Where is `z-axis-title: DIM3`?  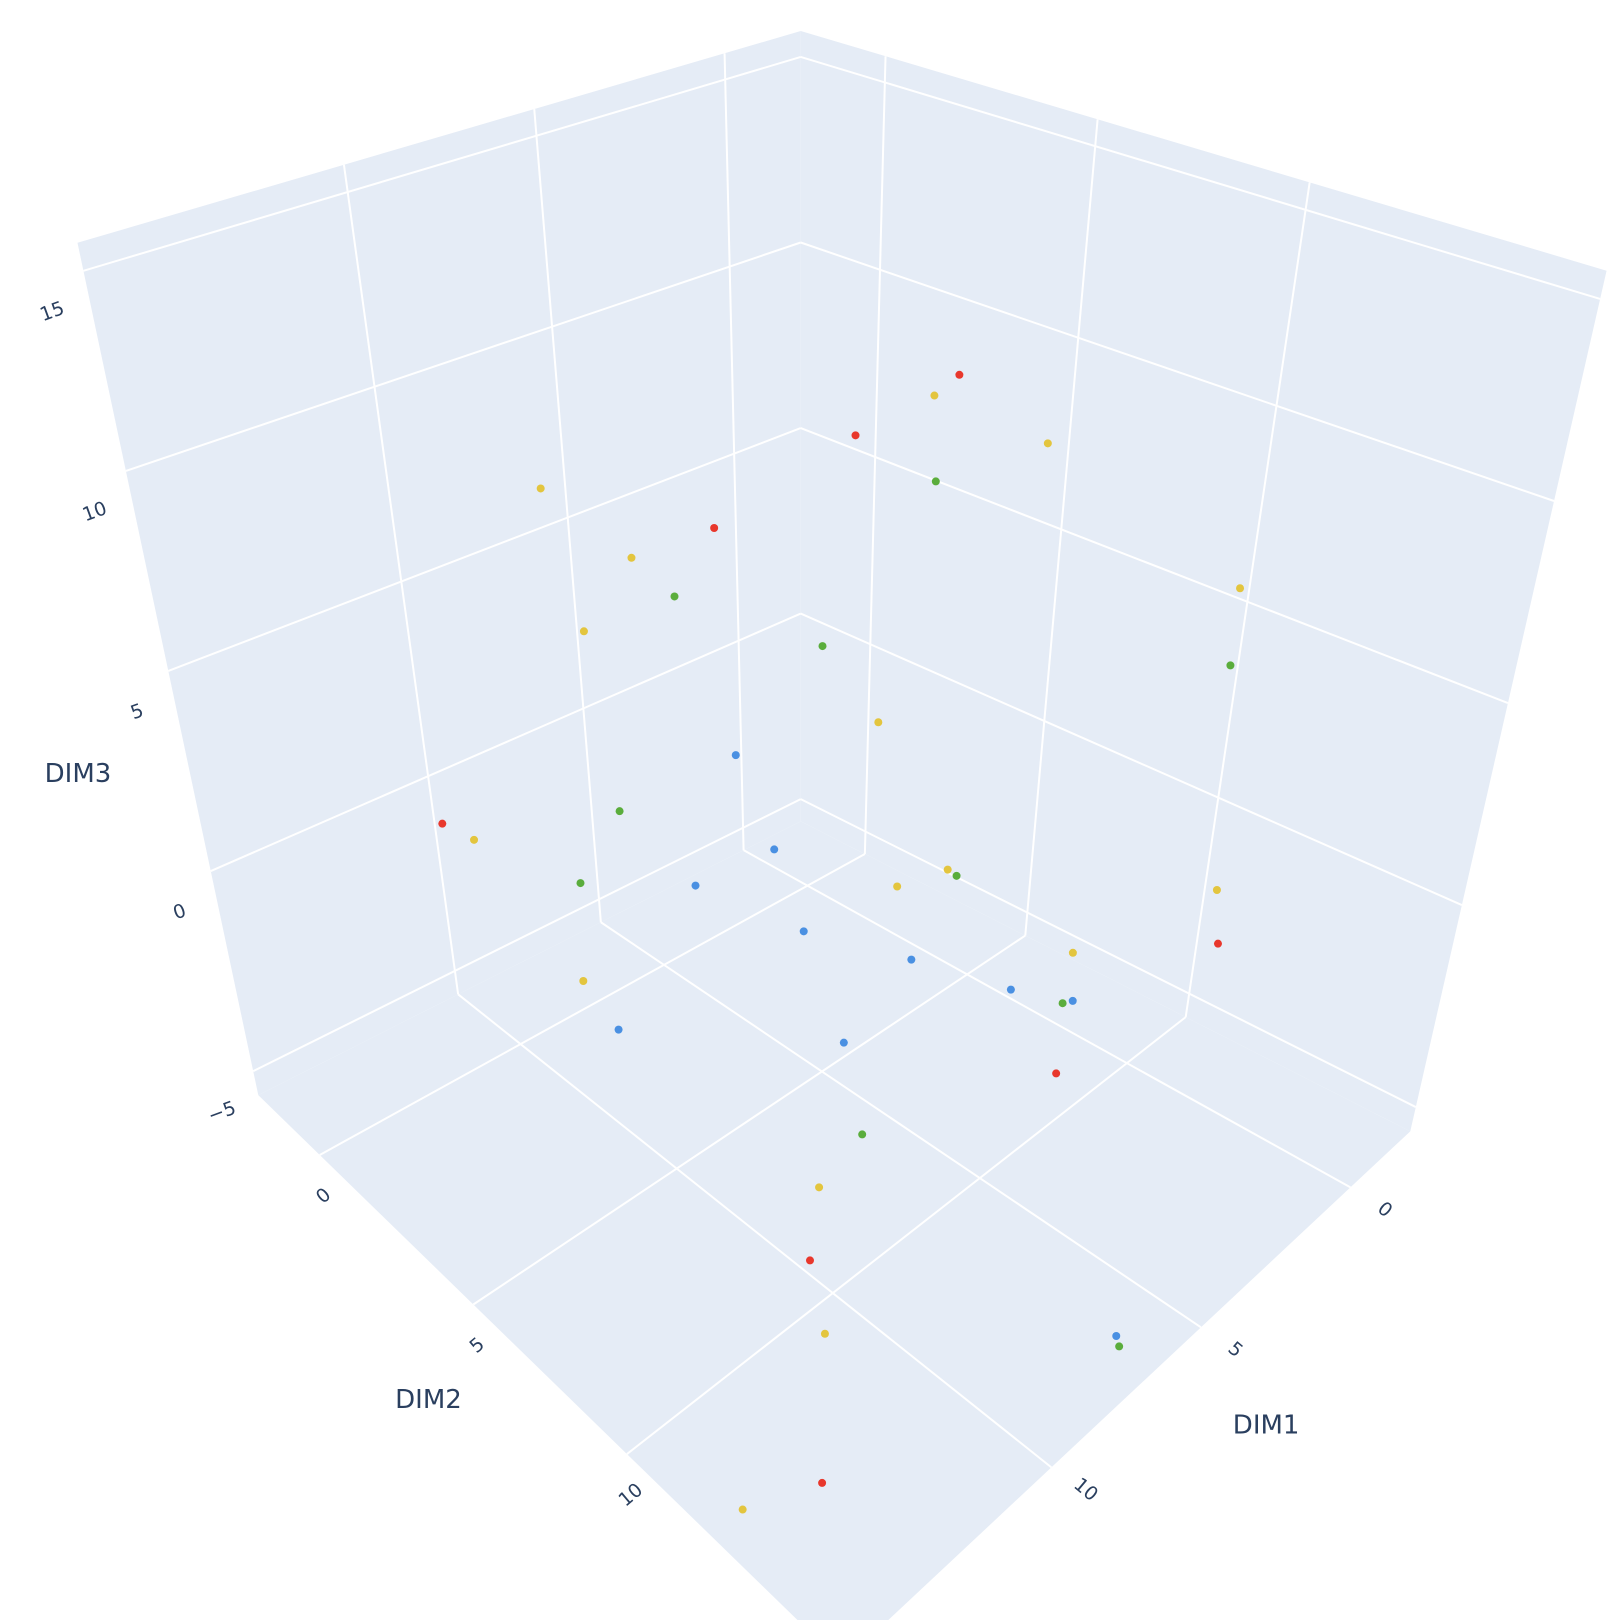
z-axis-title: DIM3 is located at coordinates (78, 774).